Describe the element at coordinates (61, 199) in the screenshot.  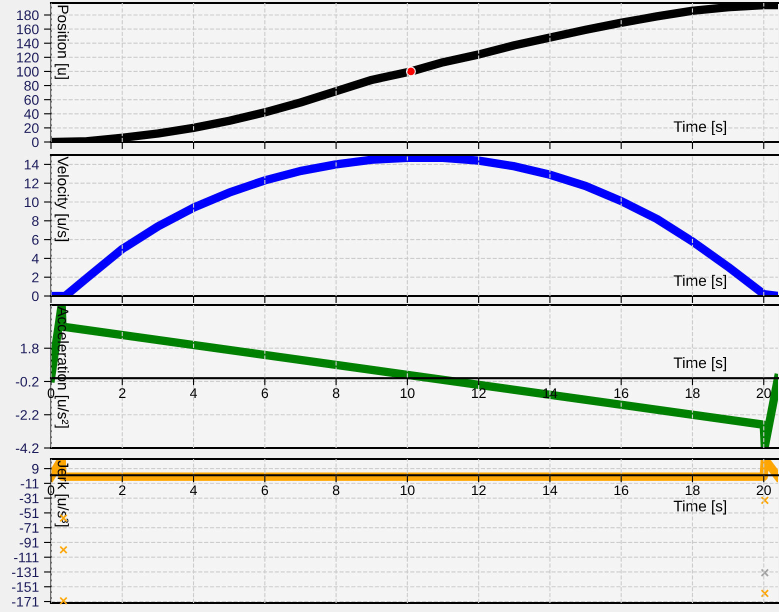
I see `y-axis-title: Velocity [u/s]` at that location.